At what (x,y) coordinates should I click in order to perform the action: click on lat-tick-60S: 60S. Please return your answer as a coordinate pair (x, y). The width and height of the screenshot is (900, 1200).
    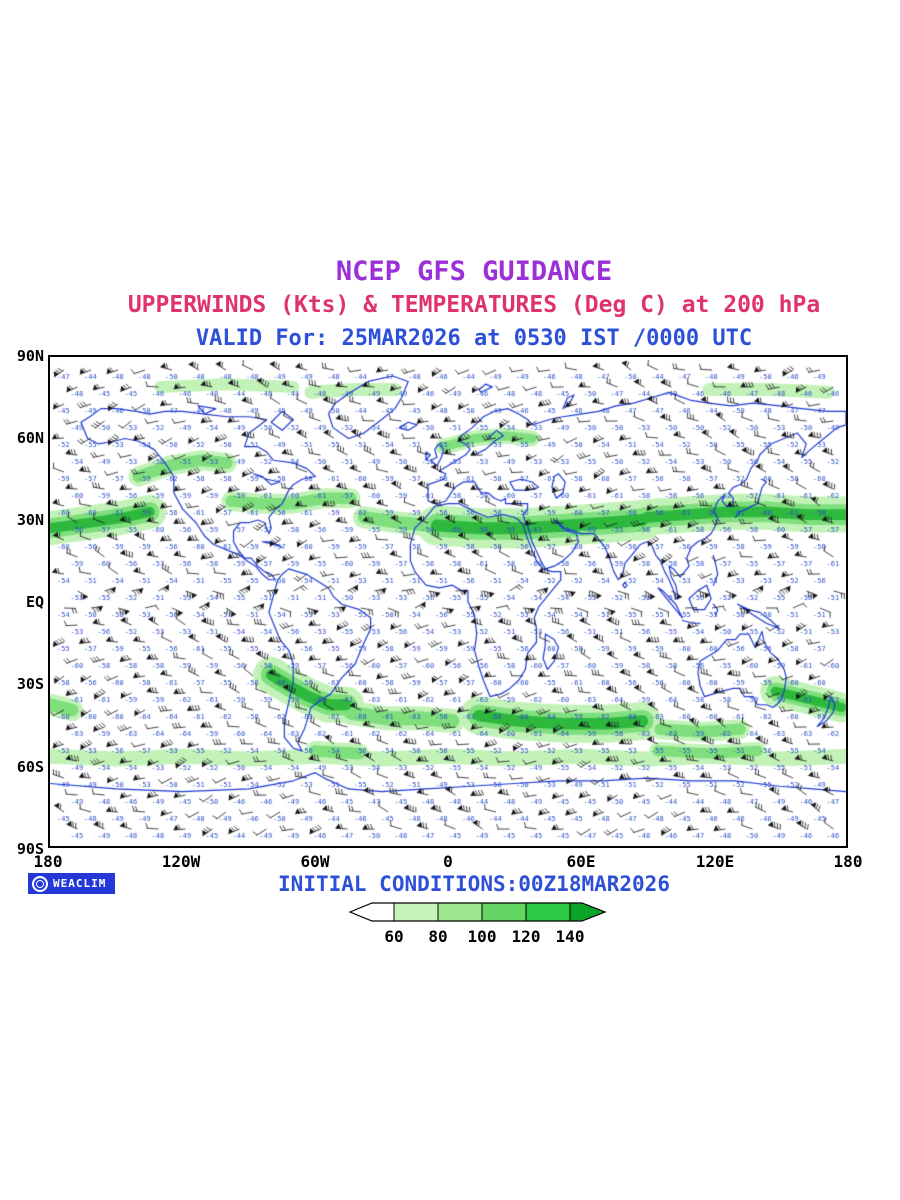
    Looking at the image, I should click on (30, 767).